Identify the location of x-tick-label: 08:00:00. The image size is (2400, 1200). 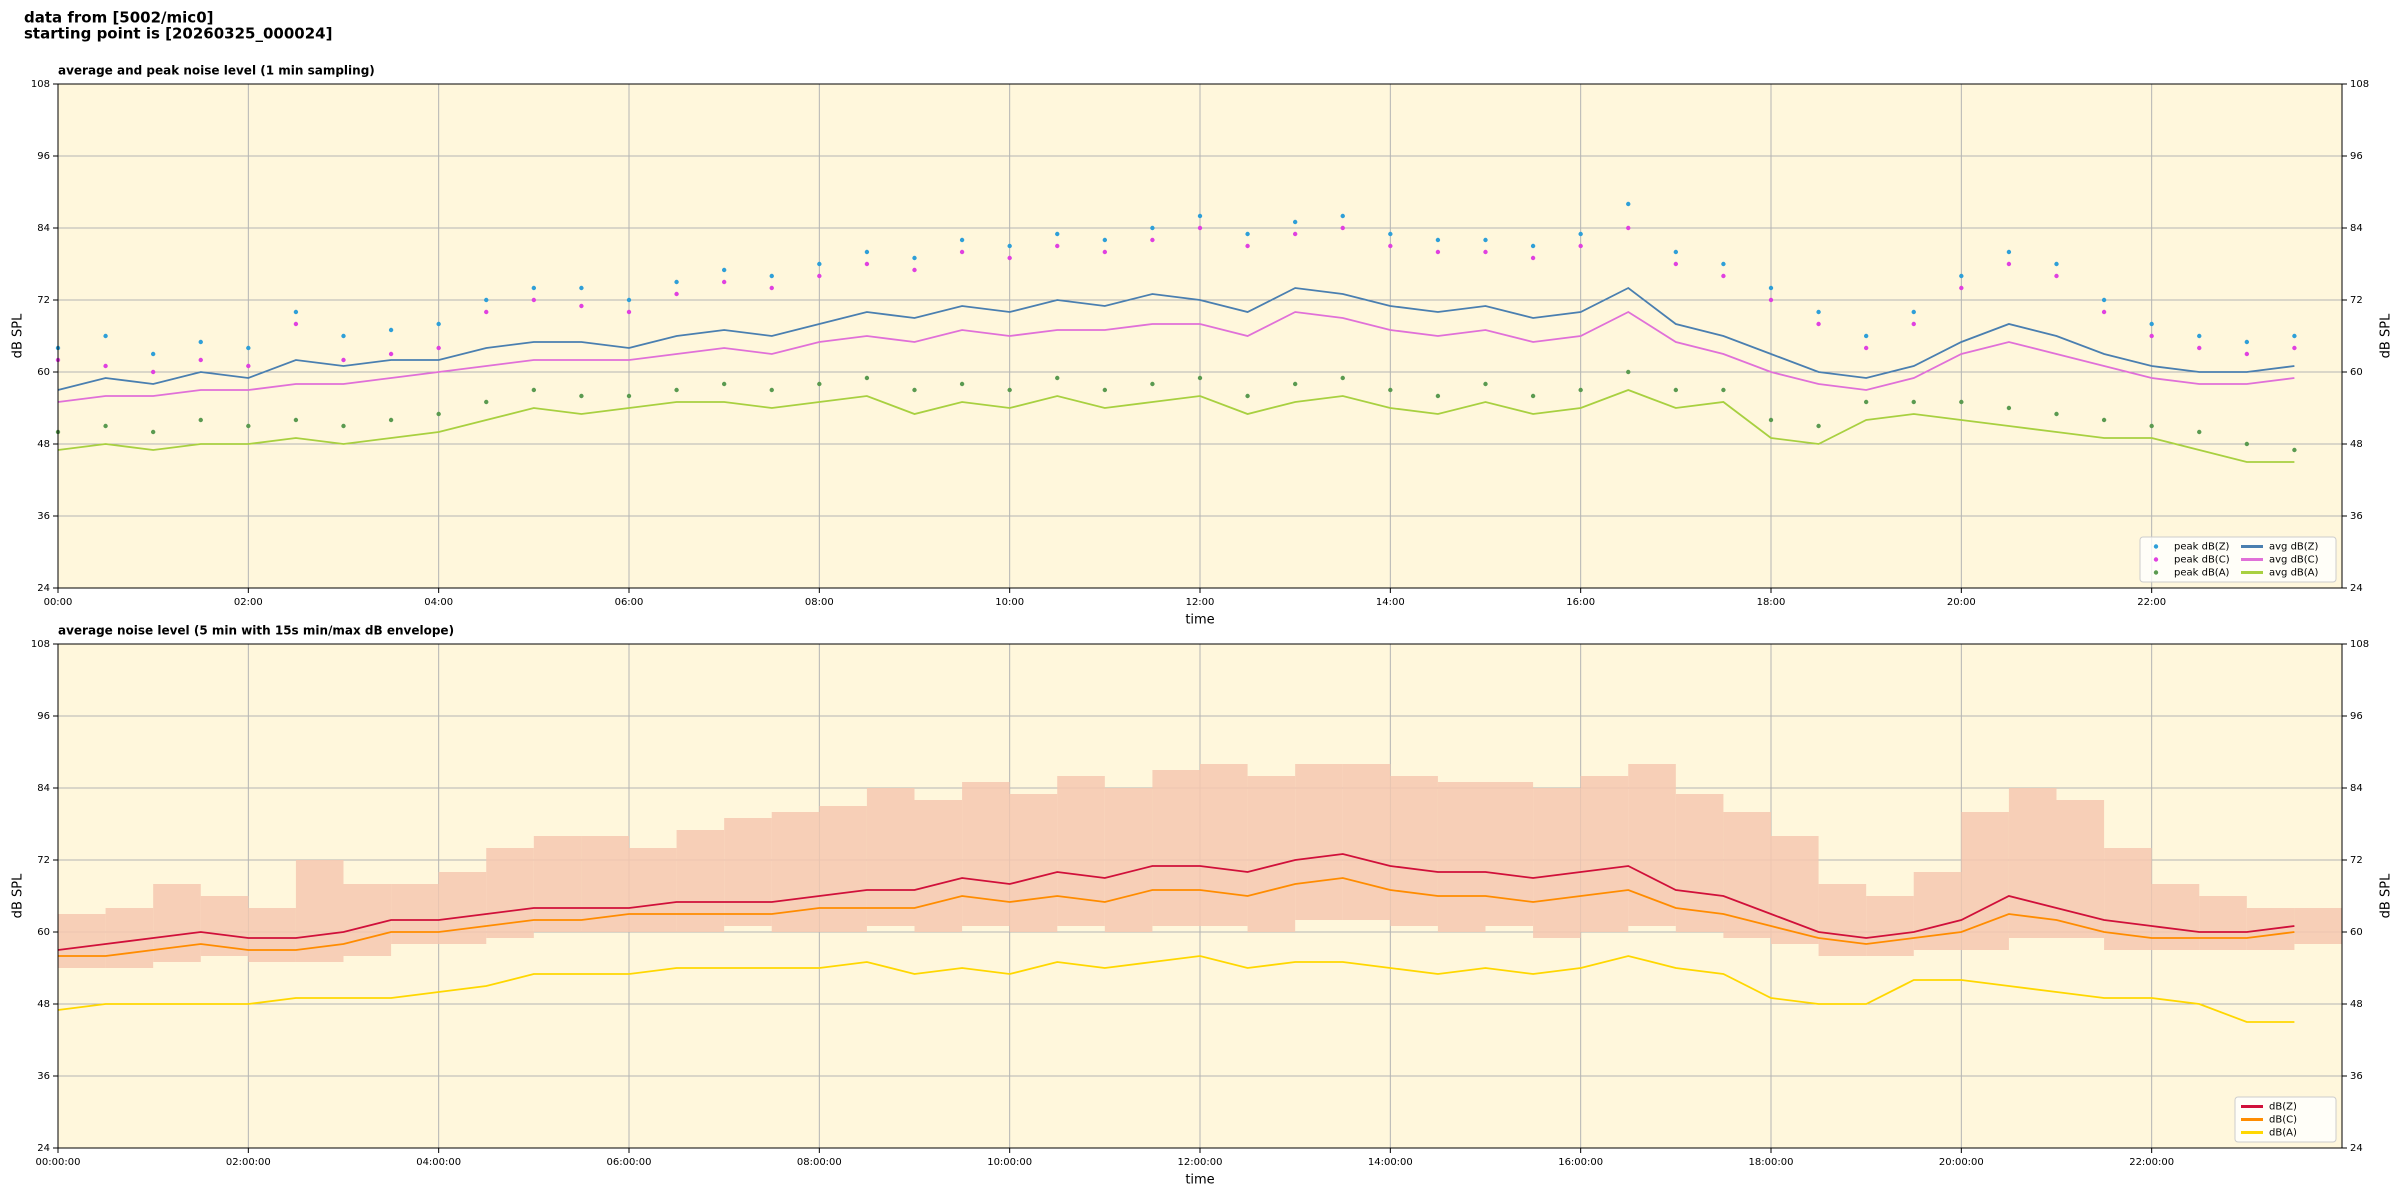
(819, 1162).